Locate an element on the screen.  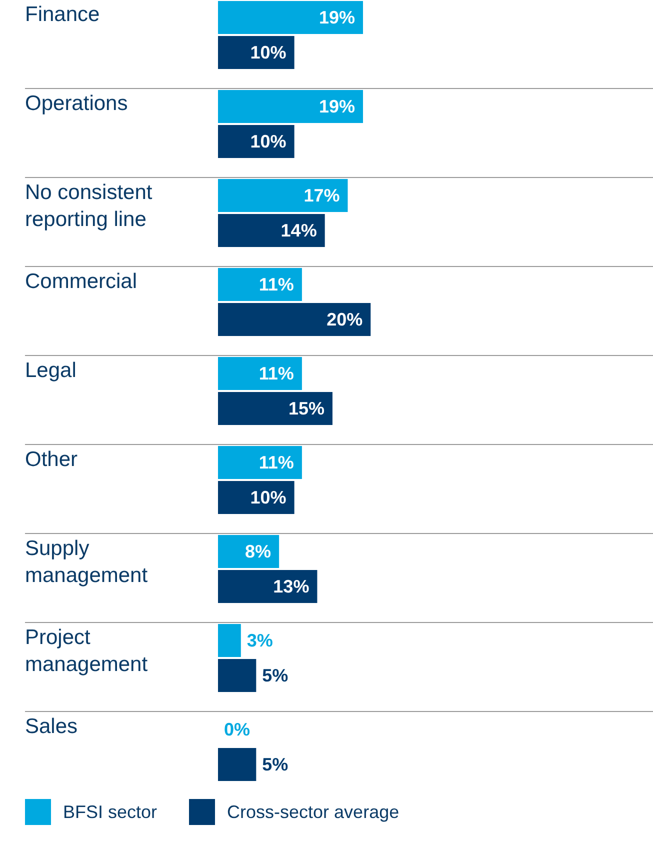
y-tick-label: Legal is located at coordinates (50, 370).